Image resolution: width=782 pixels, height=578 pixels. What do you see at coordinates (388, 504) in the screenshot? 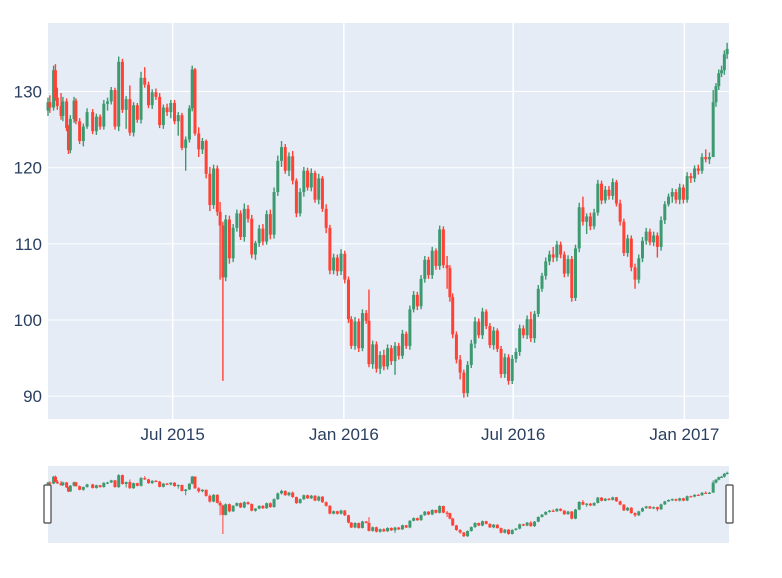
I see `rangeslider-background` at bounding box center [388, 504].